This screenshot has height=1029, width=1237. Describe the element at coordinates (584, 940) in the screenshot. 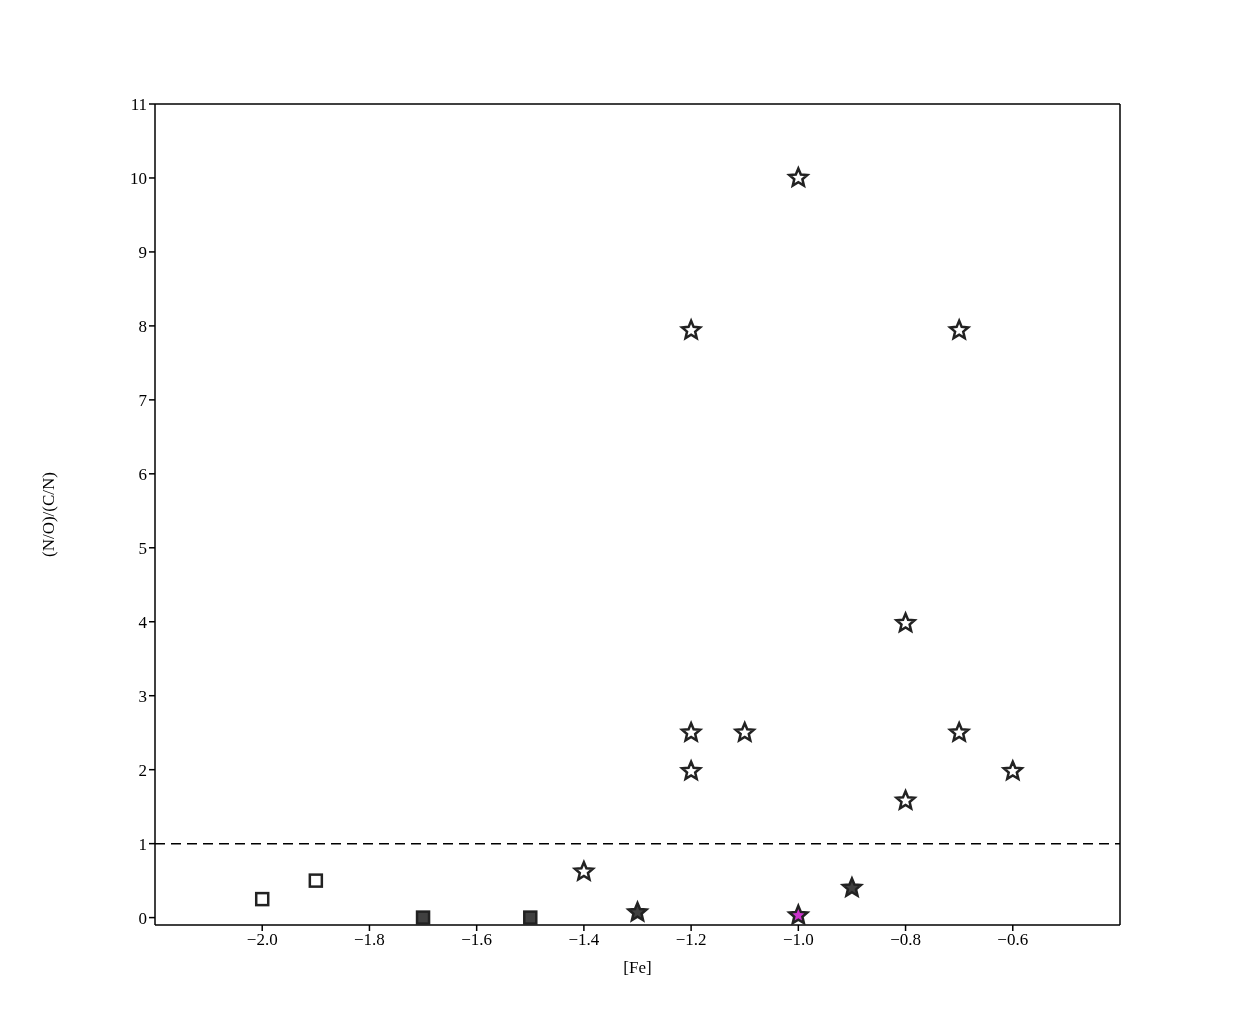

I see `x-tick-label: −1.4` at that location.